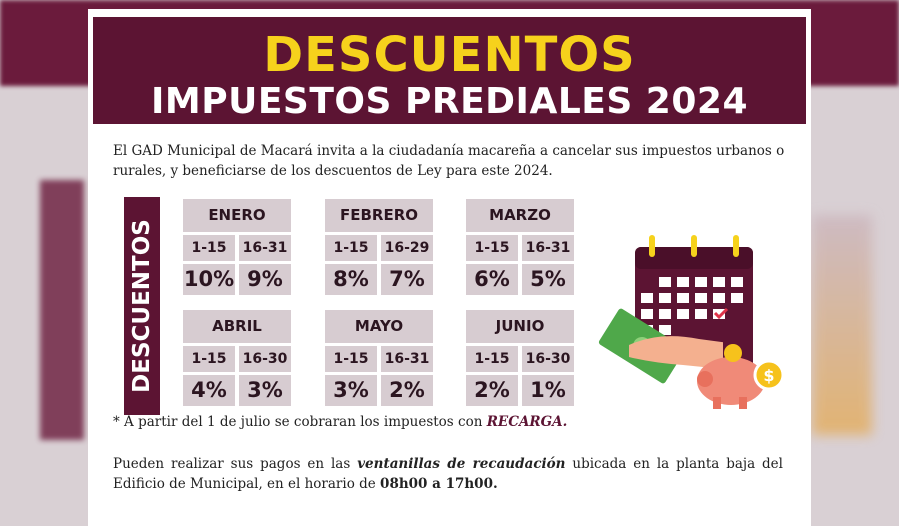  Describe the element at coordinates (731, 376) in the screenshot. I see `piggy-bank-icon` at that location.